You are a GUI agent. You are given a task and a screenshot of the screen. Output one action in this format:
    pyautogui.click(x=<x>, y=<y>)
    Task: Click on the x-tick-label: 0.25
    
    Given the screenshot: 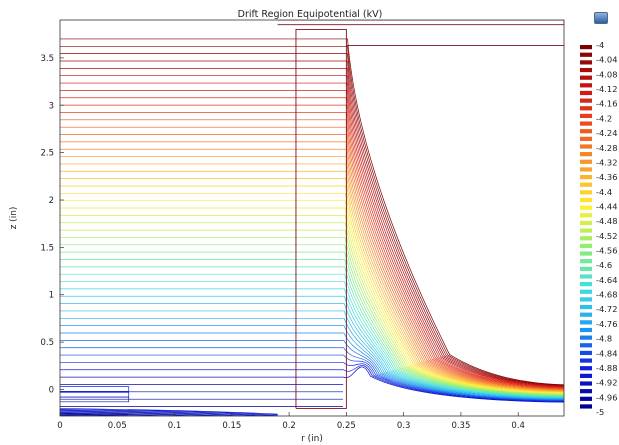 What is the action you would take?
    pyautogui.click(x=346, y=426)
    